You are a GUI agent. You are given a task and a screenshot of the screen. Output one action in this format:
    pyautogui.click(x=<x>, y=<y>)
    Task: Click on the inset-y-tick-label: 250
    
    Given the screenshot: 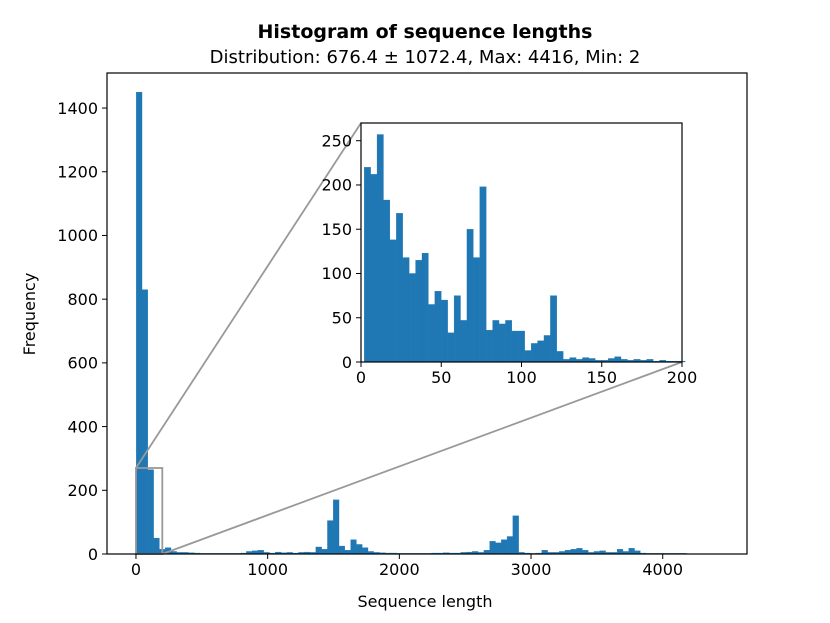 What is the action you would take?
    pyautogui.click(x=336, y=140)
    